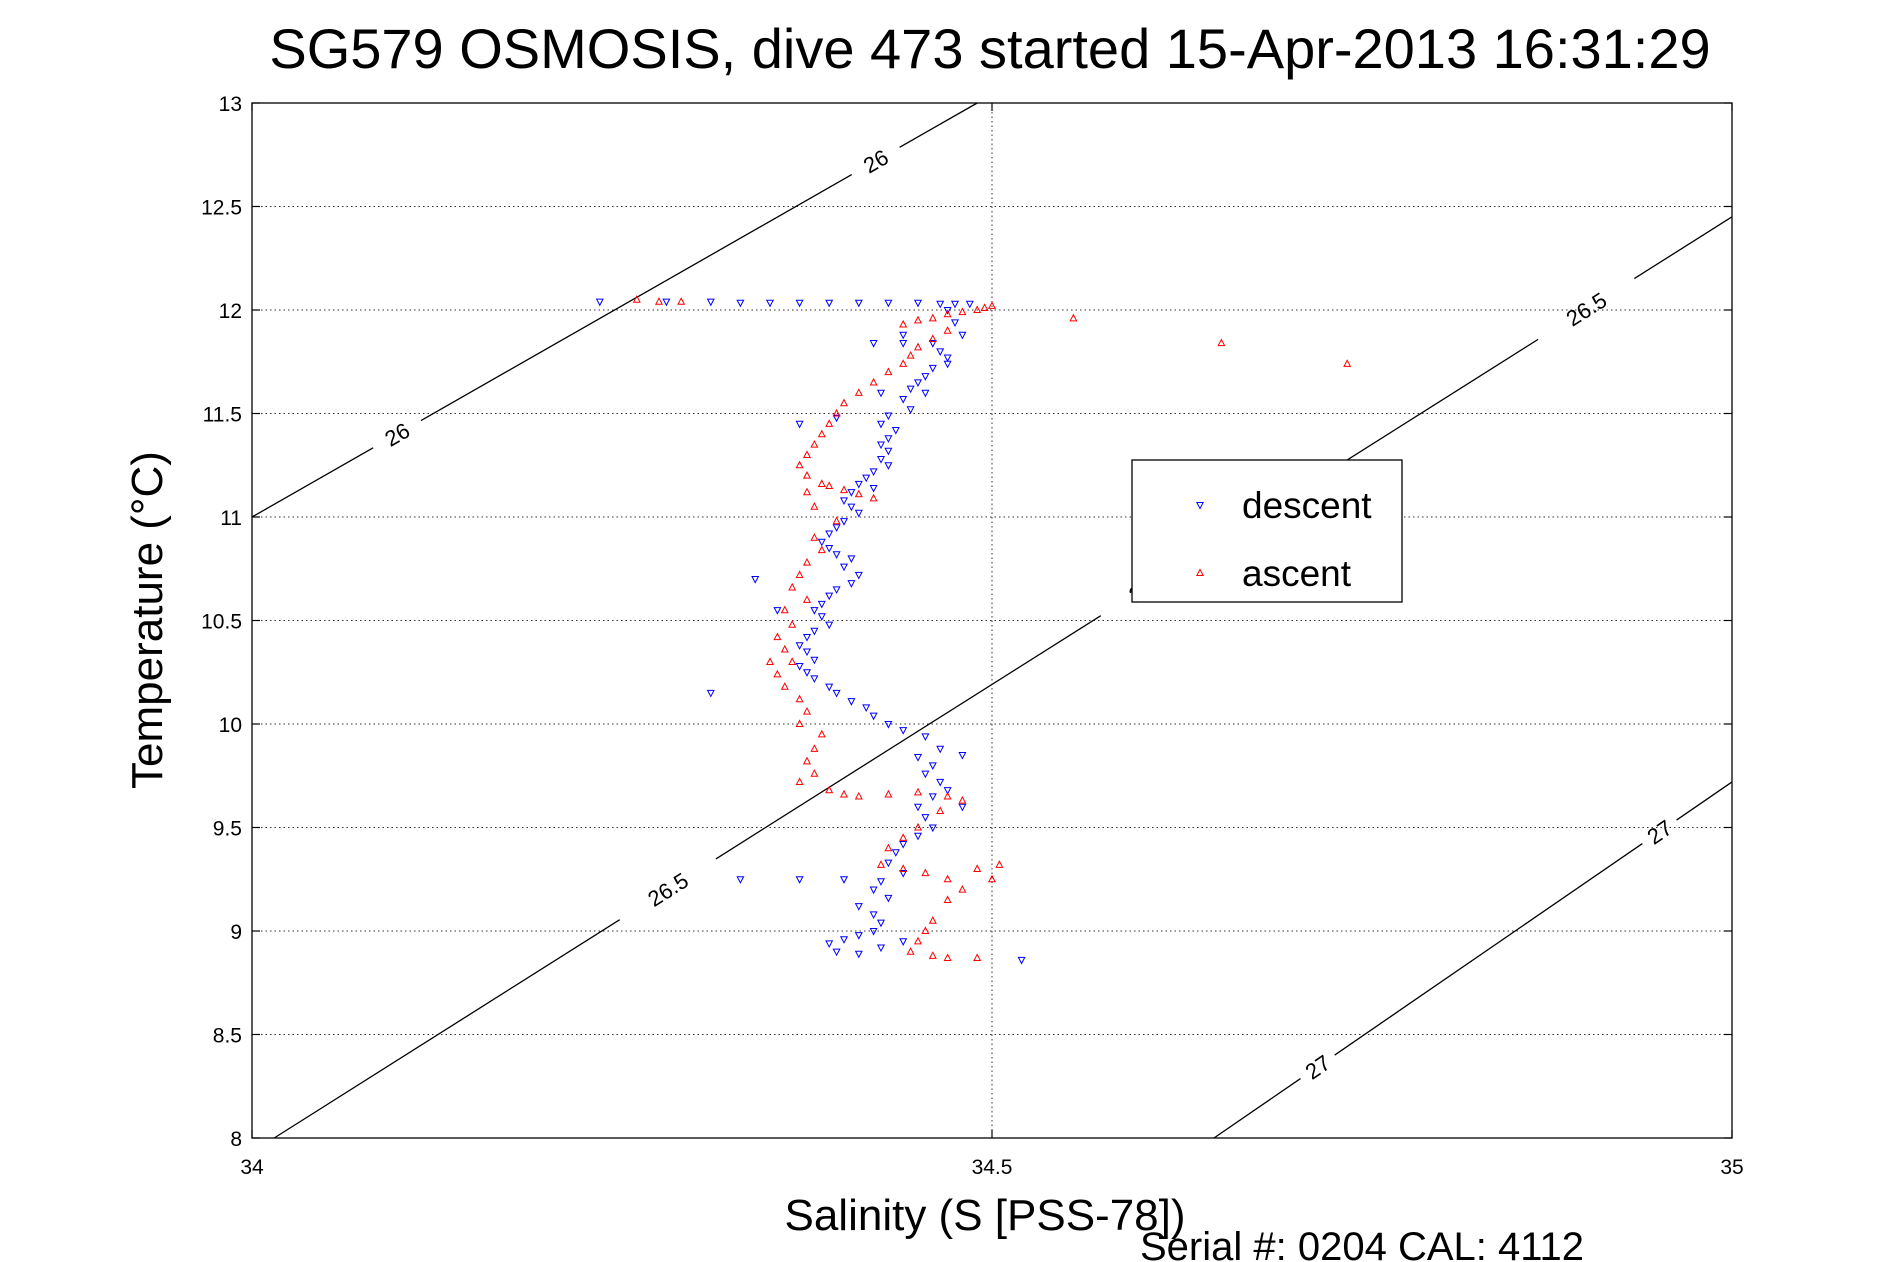 This screenshot has width=1891, height=1262. What do you see at coordinates (1200, 505) in the screenshot?
I see `legend-marker-descent` at bounding box center [1200, 505].